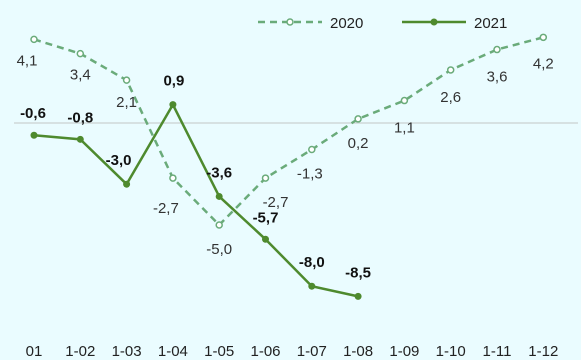  I want to click on x-tick-label: 1-05, so click(219, 351).